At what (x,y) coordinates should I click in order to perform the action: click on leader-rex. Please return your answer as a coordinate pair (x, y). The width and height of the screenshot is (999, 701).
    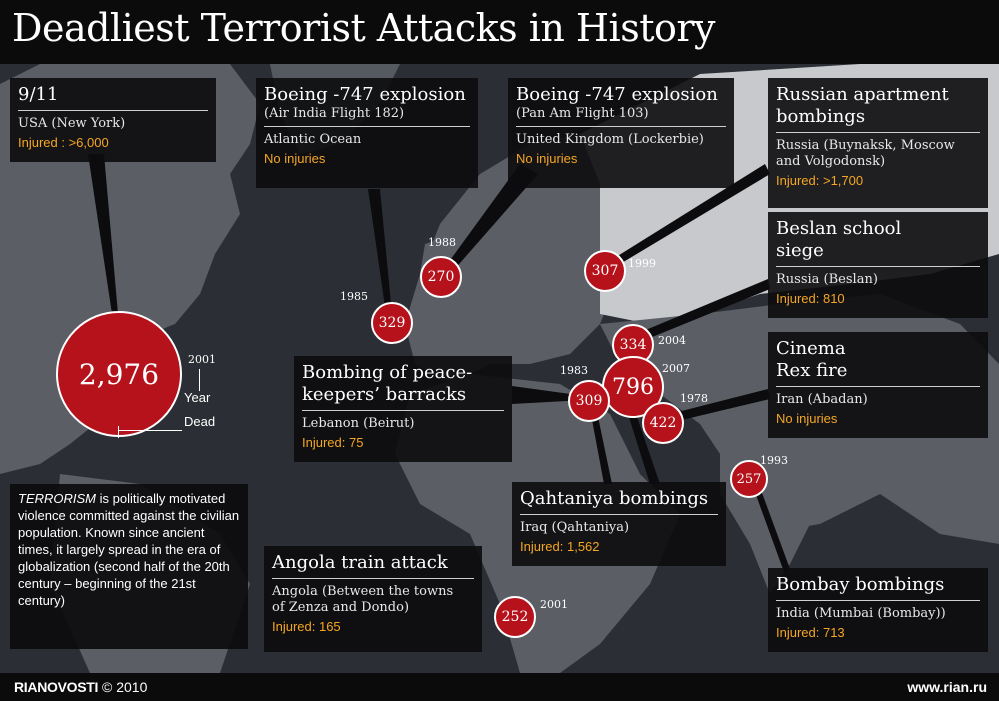
    Looking at the image, I should click on (716, 406).